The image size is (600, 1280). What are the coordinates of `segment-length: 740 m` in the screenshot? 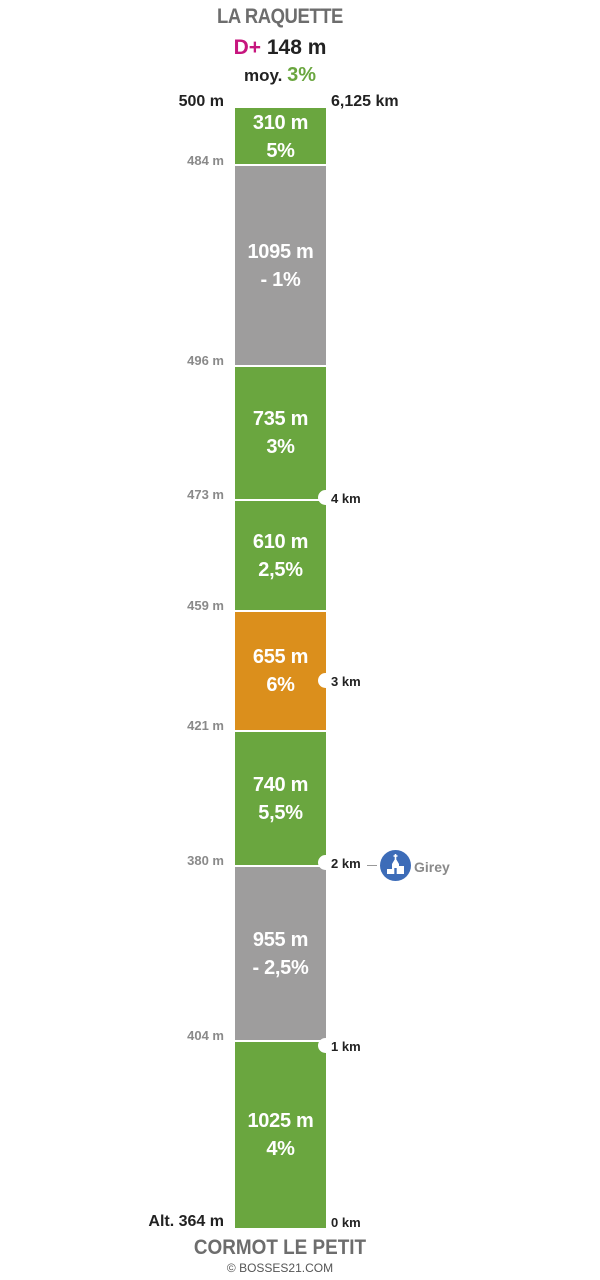 It's located at (280, 784).